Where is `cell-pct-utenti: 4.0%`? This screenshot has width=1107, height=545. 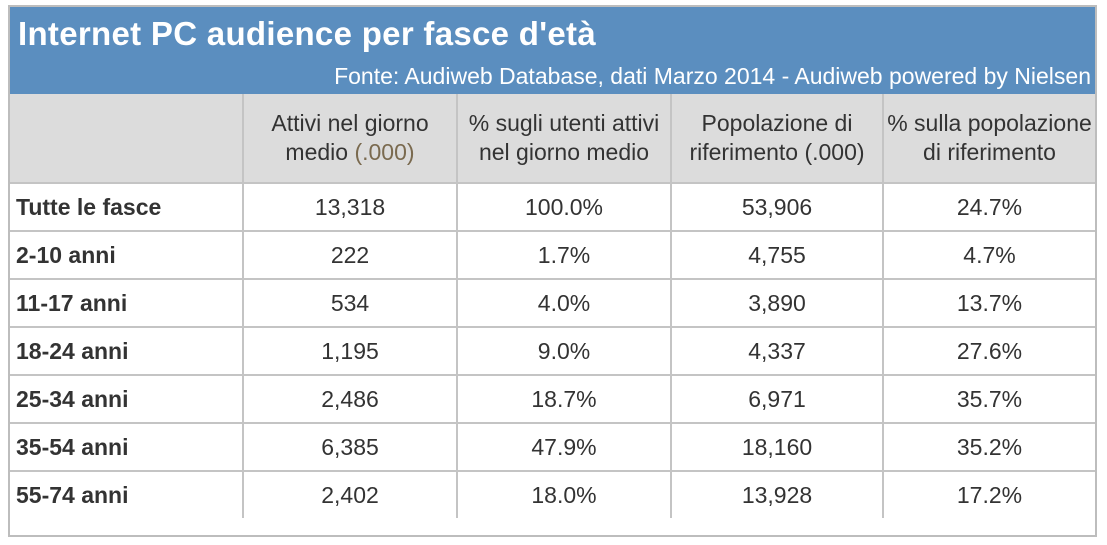
cell-pct-utenti: 4.0% is located at coordinates (564, 303).